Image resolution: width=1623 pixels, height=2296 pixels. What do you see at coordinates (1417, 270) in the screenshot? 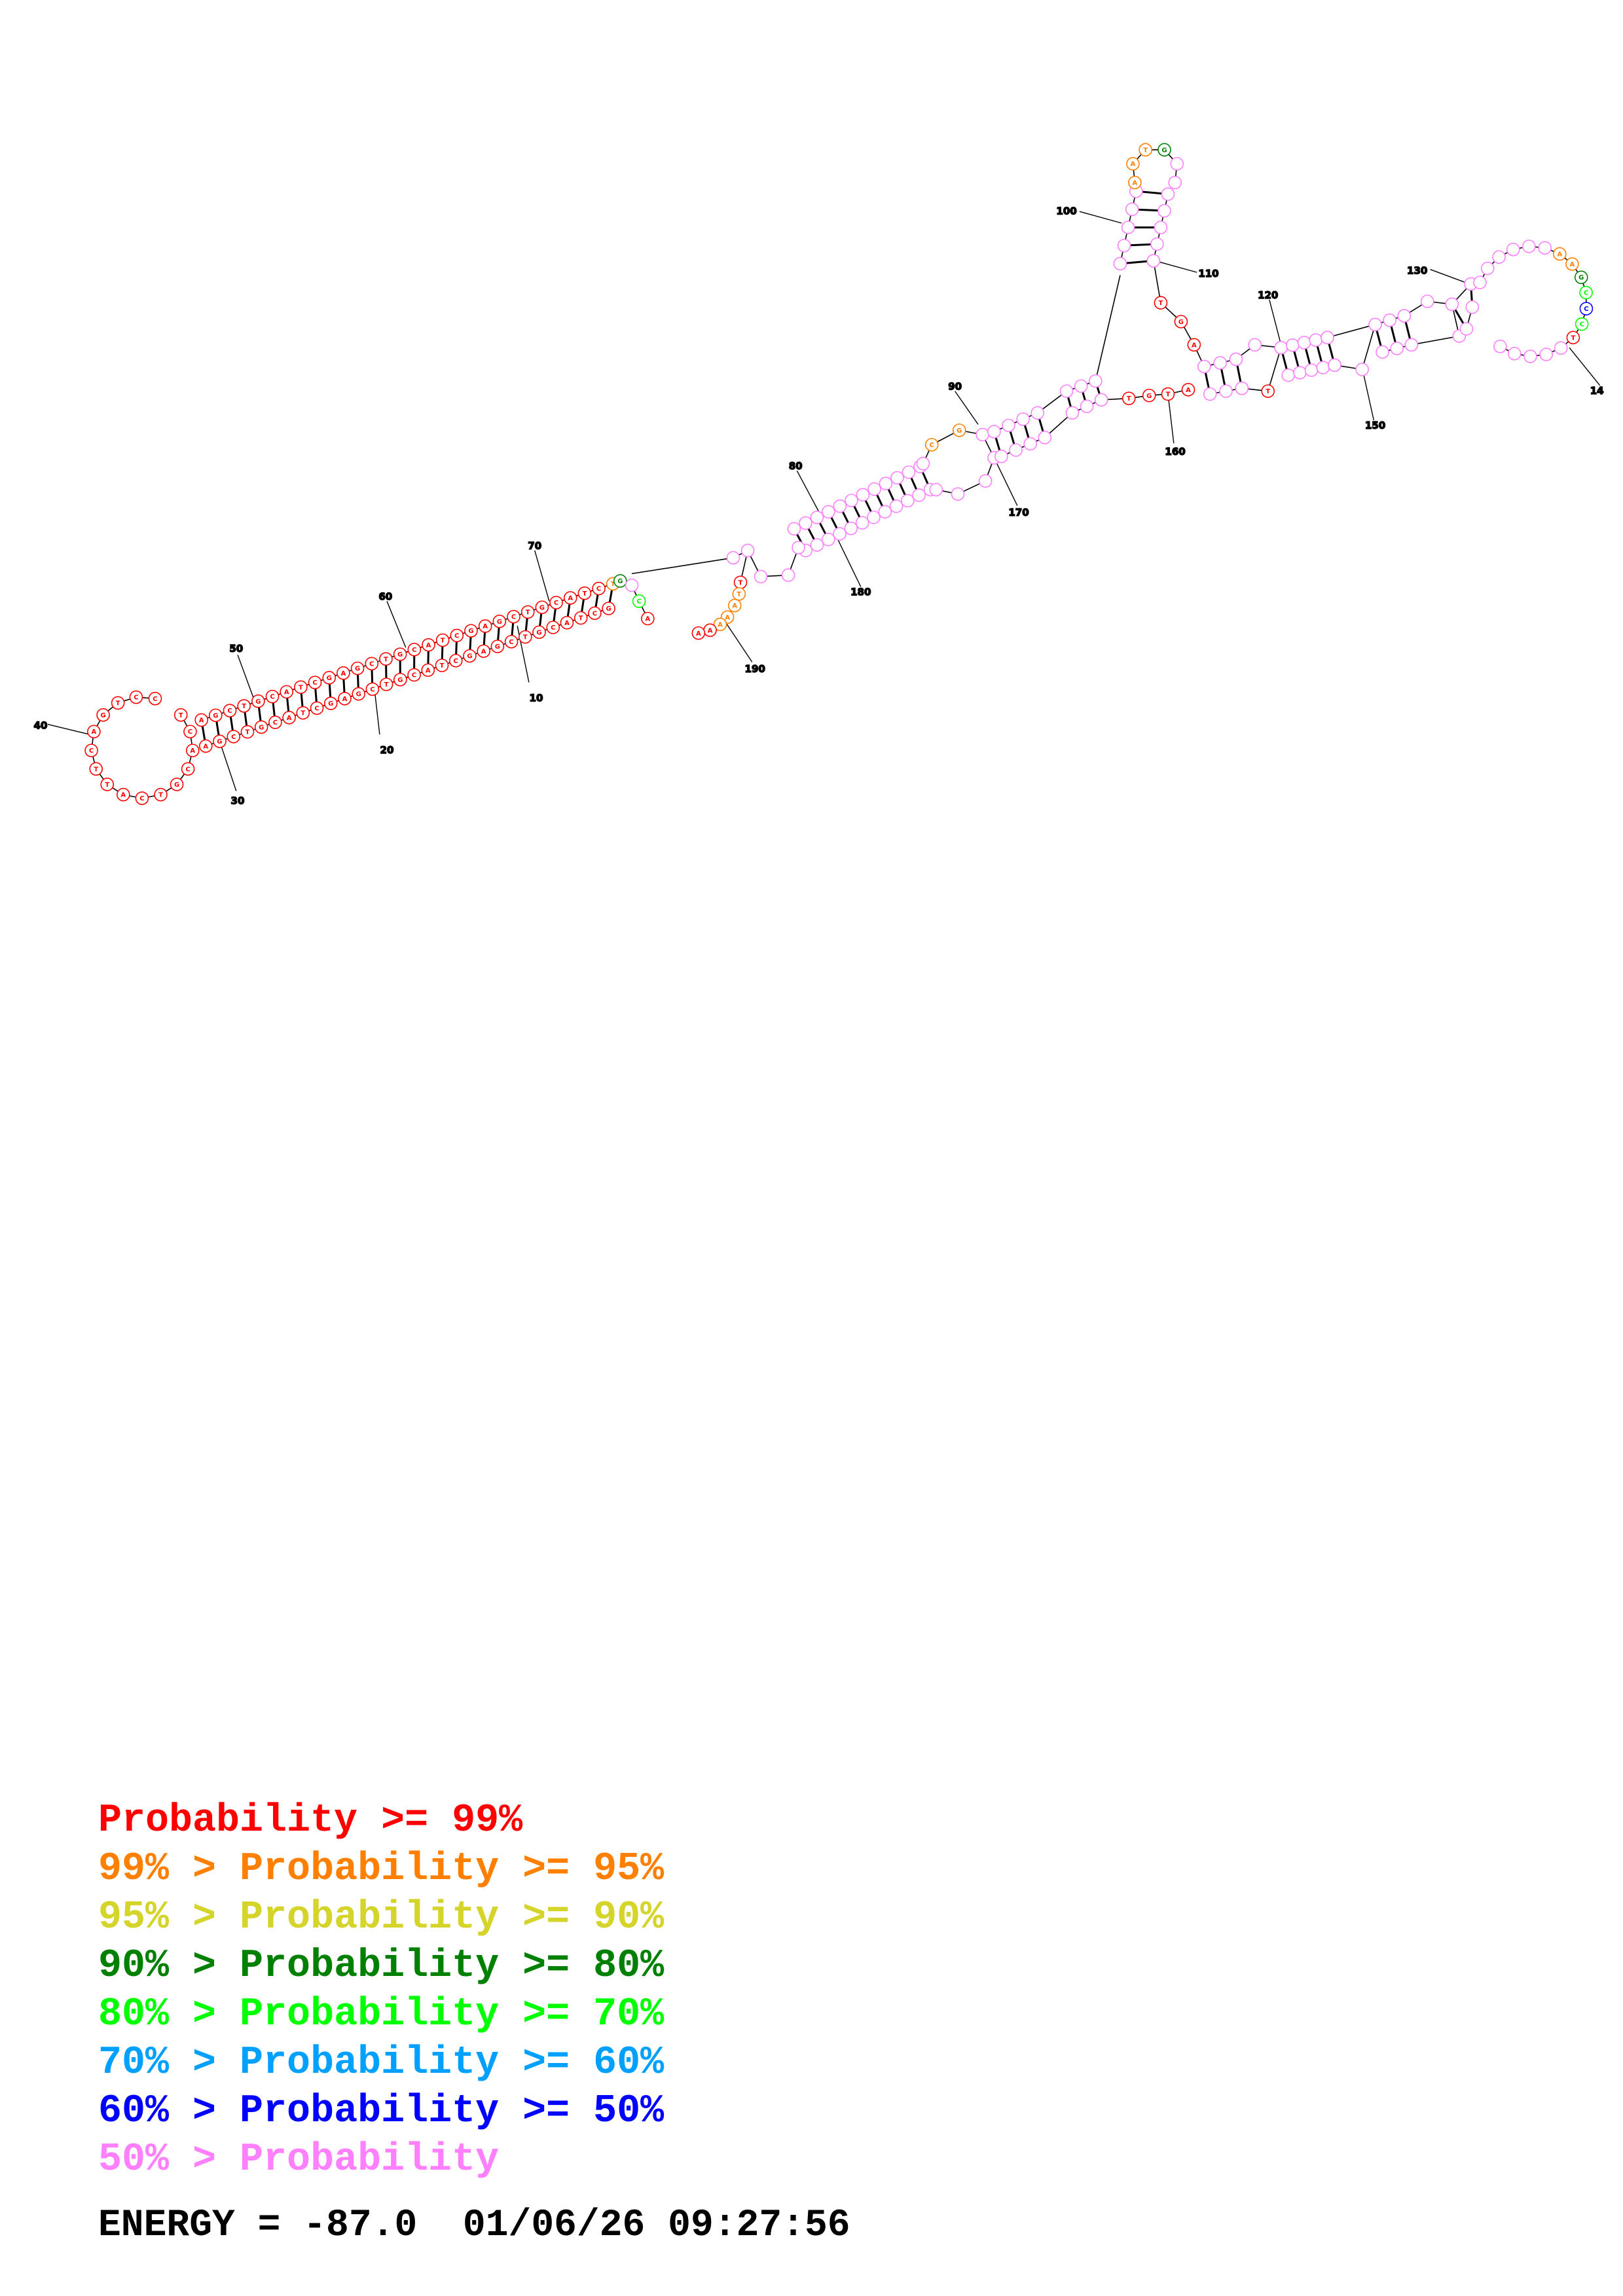
I see `position-label: 130` at bounding box center [1417, 270].